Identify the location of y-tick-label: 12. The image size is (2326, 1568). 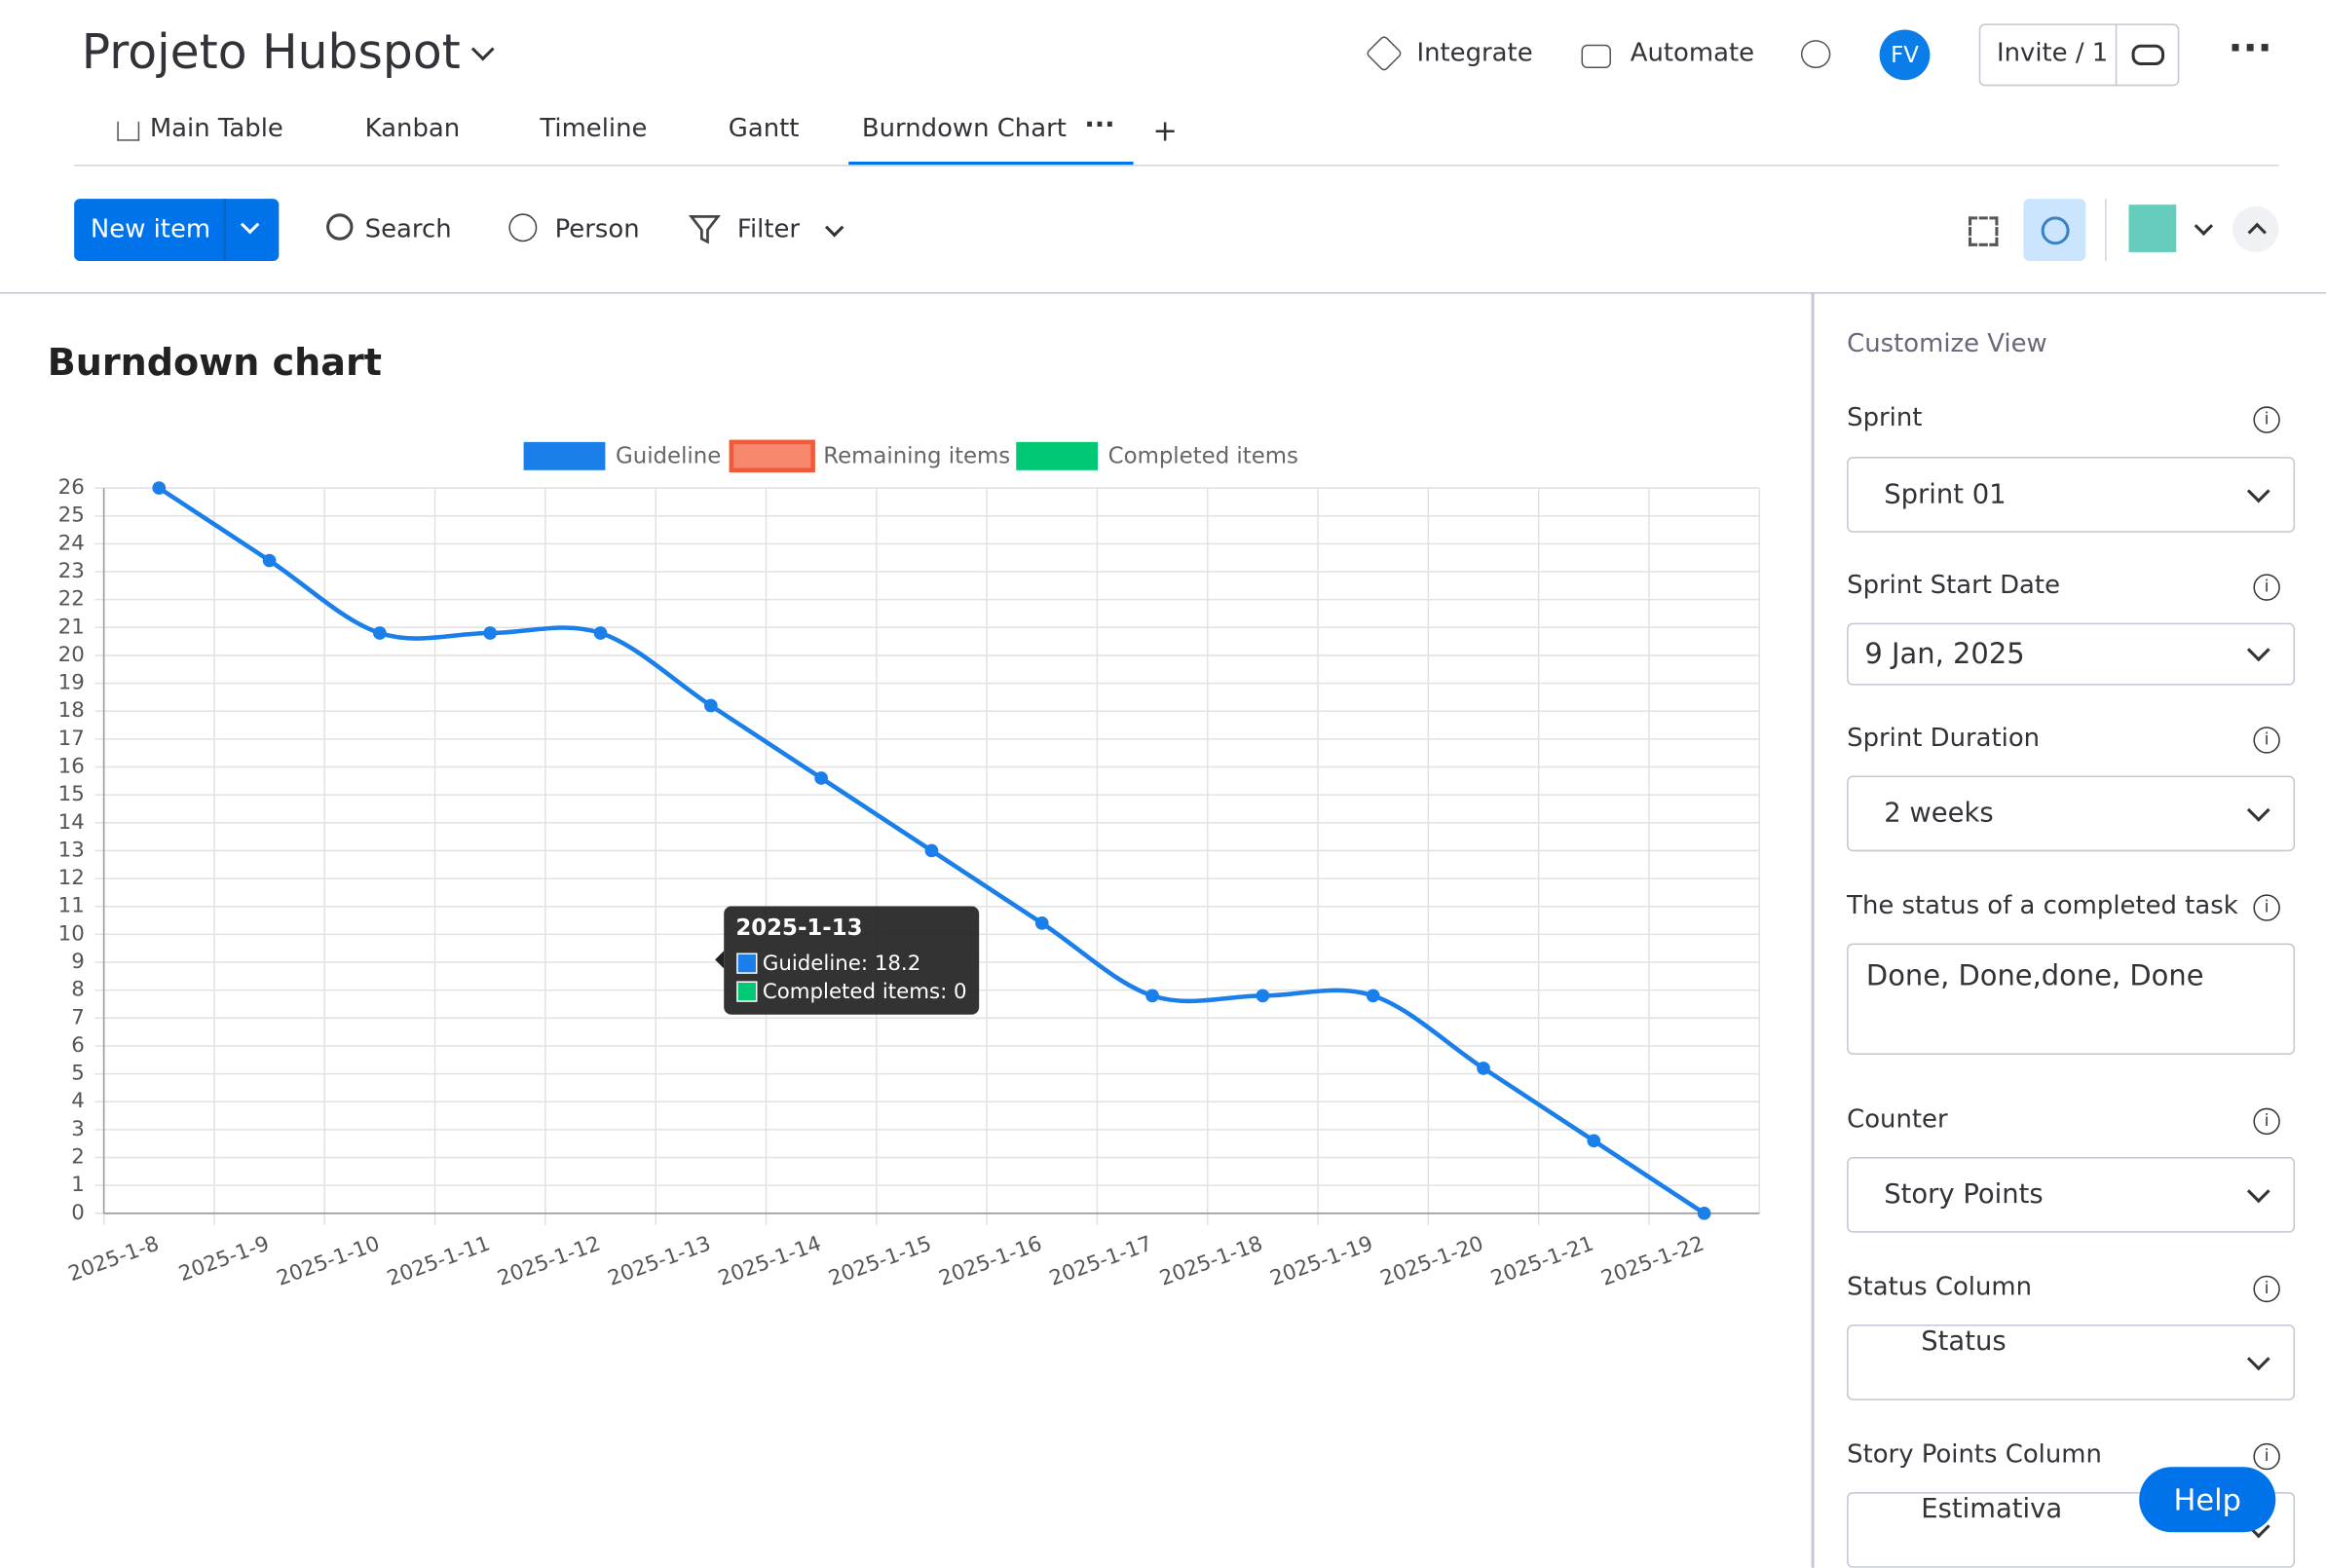
(71, 878).